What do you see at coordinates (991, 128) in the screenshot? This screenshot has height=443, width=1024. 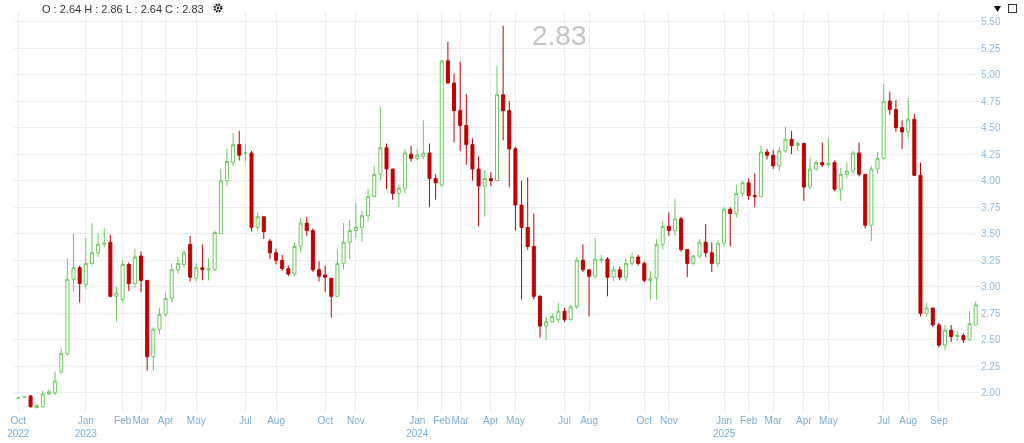 I see `y-tick-label: 4.50` at bounding box center [991, 128].